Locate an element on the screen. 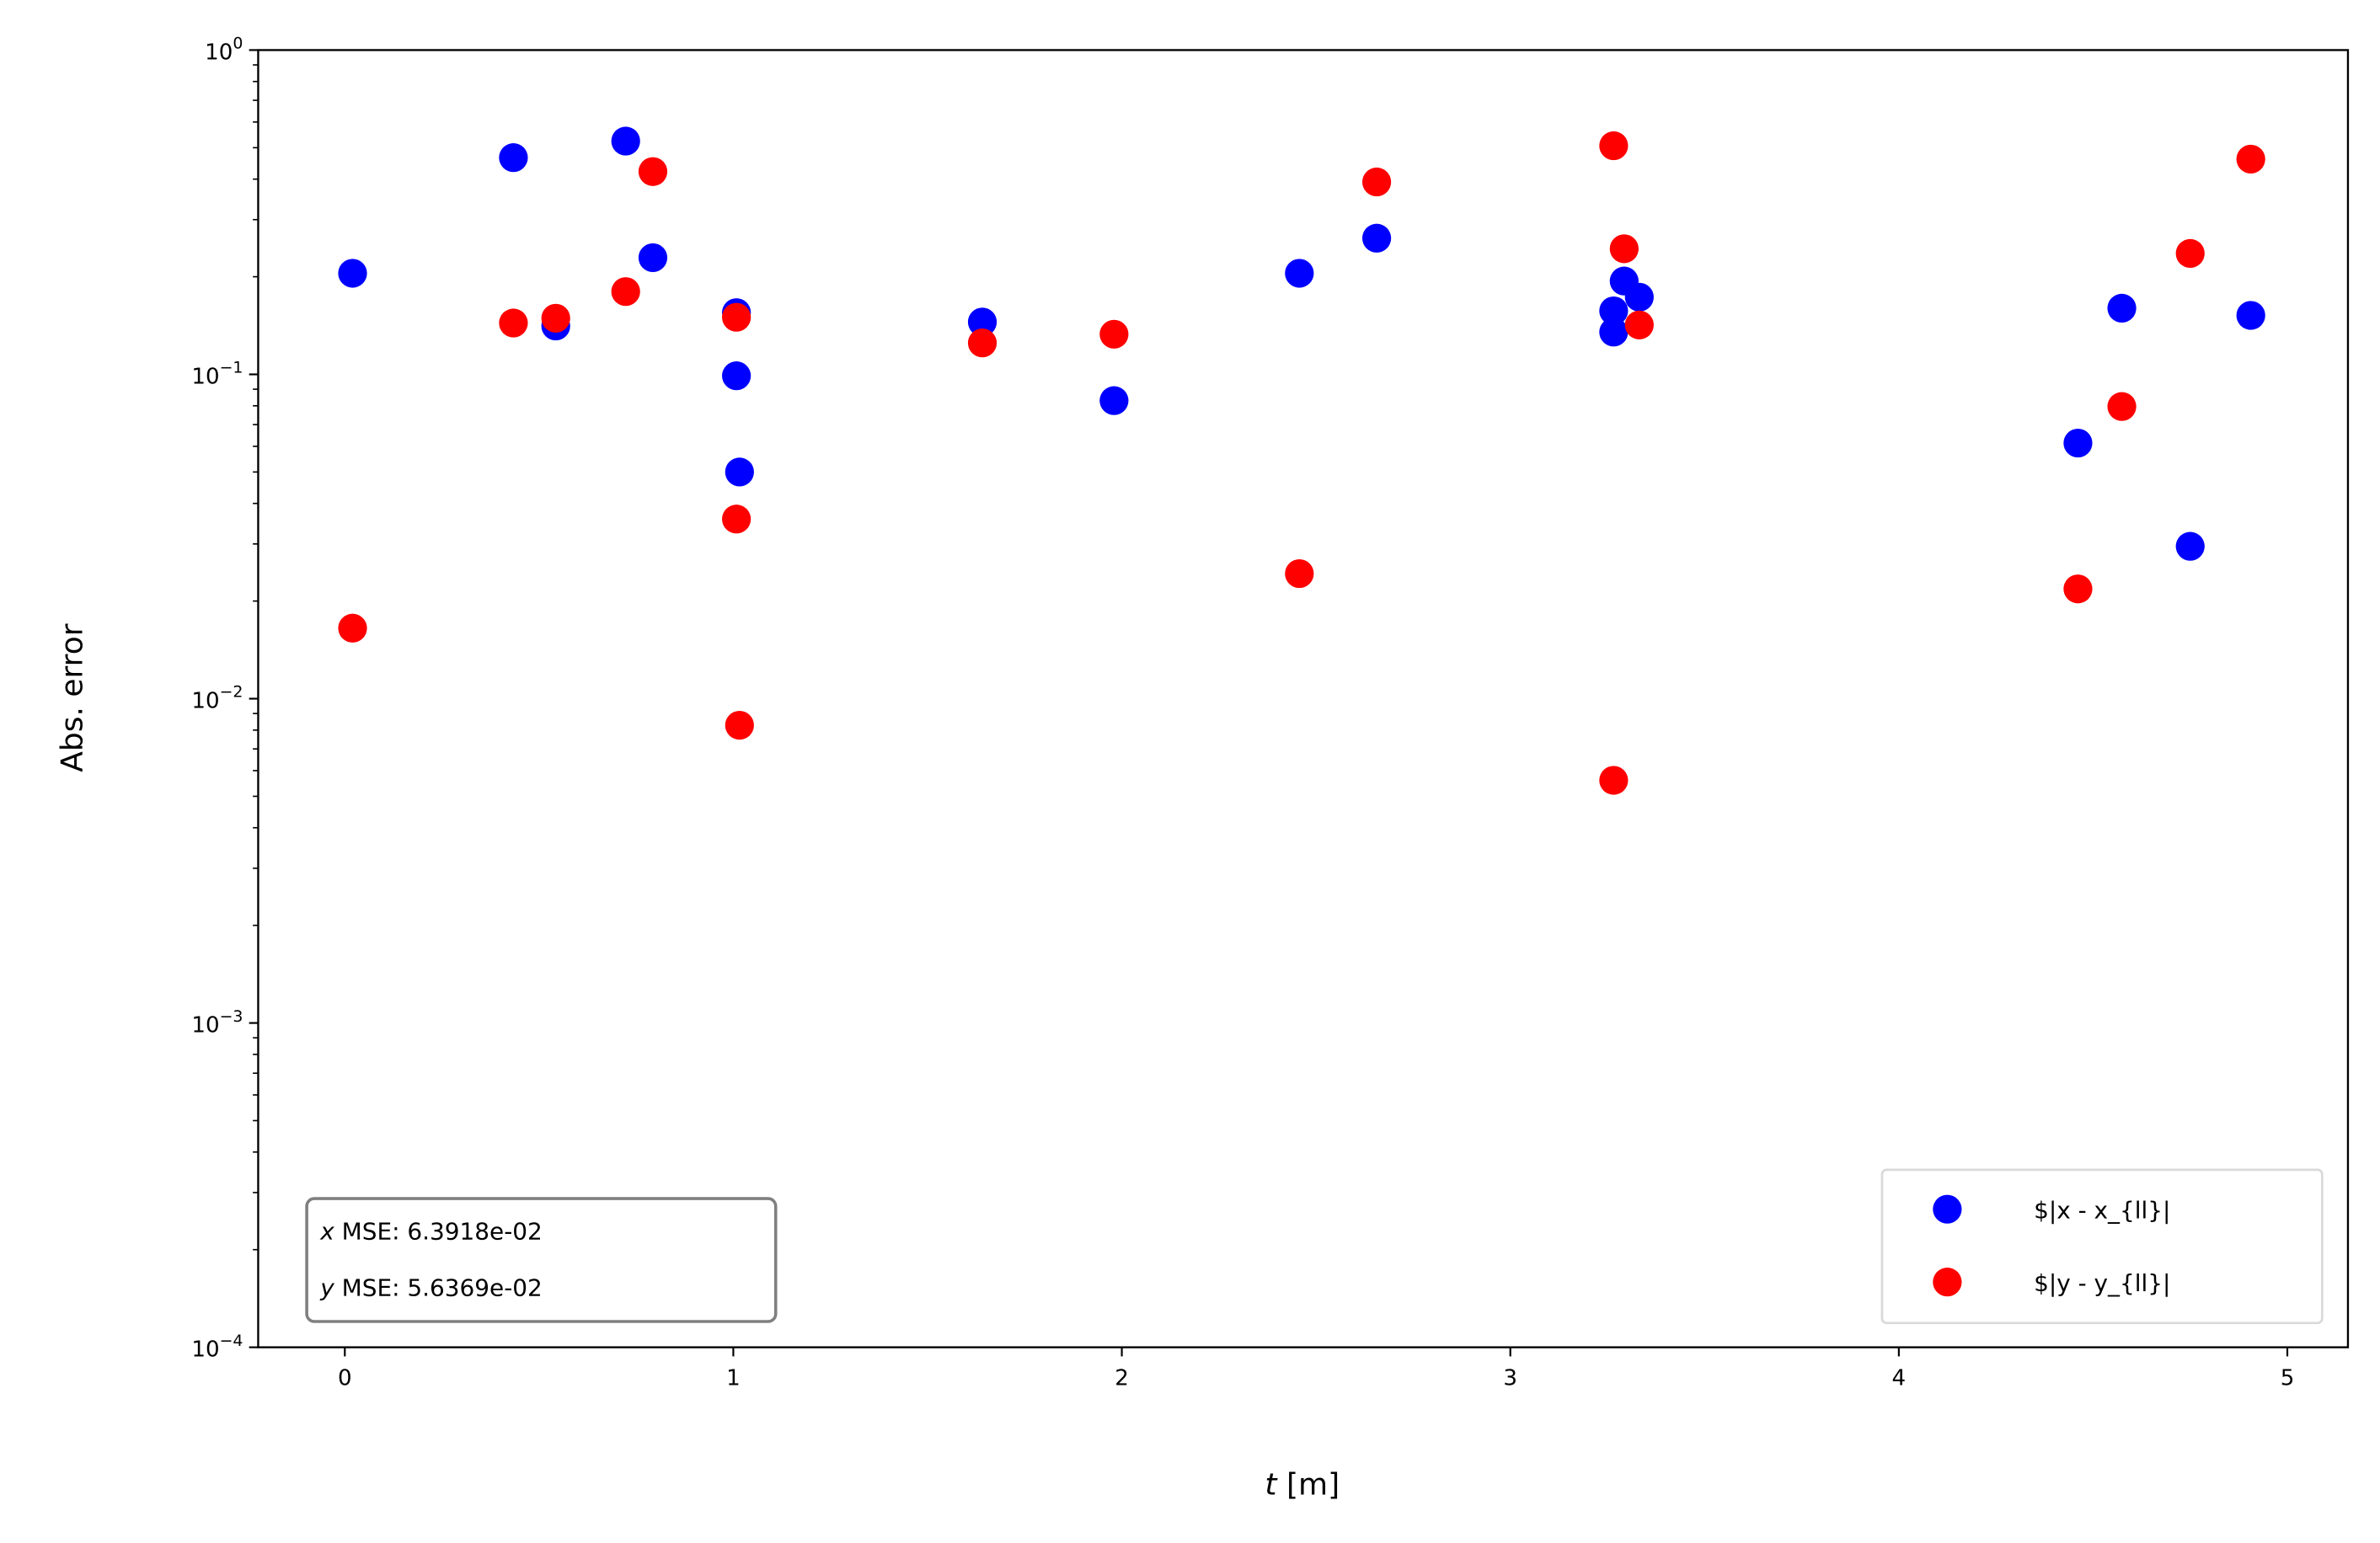  x-mse-text: x MSE: 6.3918e-02 is located at coordinates (430, 1232).